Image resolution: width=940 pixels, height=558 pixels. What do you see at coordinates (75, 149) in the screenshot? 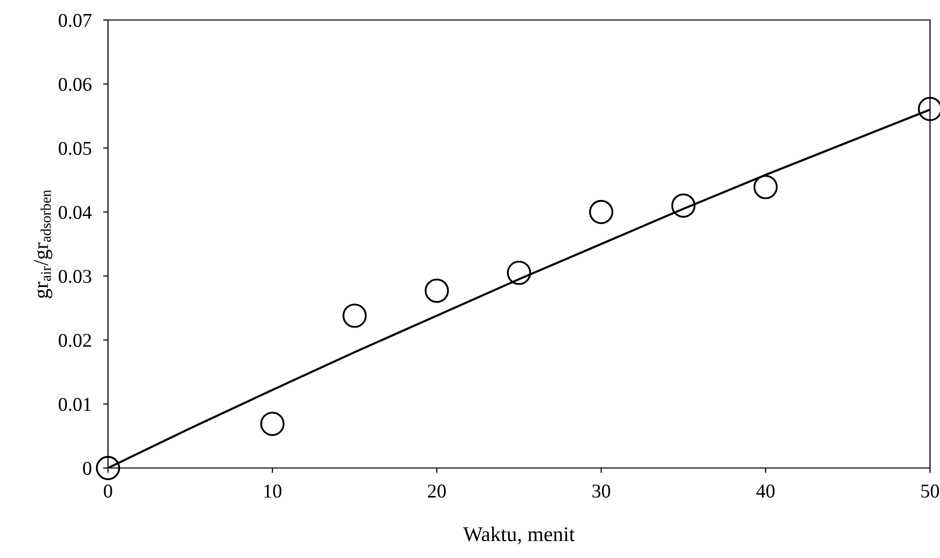
I see `y-tick-label: 0.05` at bounding box center [75, 149].